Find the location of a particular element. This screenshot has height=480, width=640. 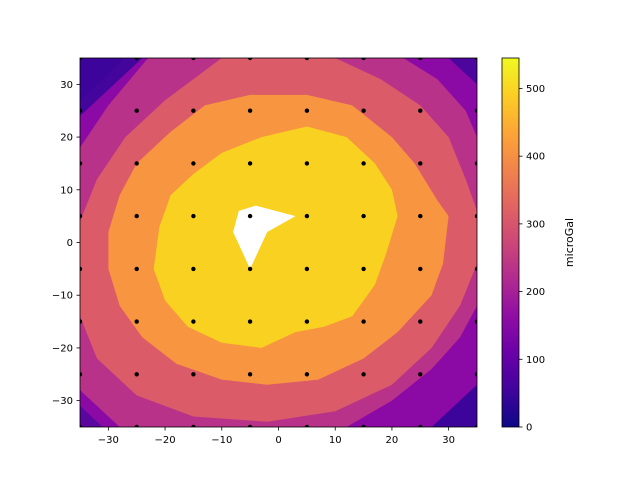

region-corner-top-right is located at coordinates (462, 71).